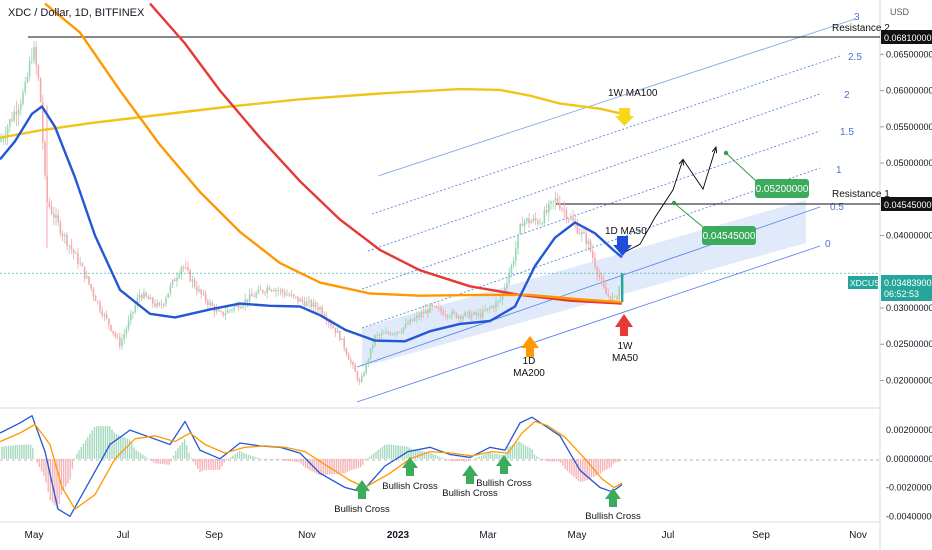  What do you see at coordinates (741, 167) in the screenshot?
I see `target-2-connector` at bounding box center [741, 167].